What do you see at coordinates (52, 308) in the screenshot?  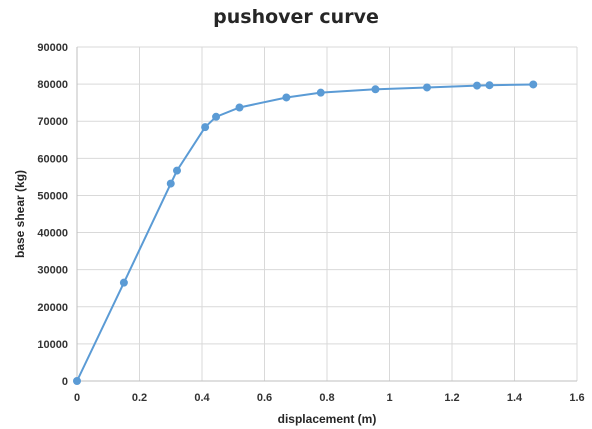 I see `y-tick-label: 20000` at bounding box center [52, 308].